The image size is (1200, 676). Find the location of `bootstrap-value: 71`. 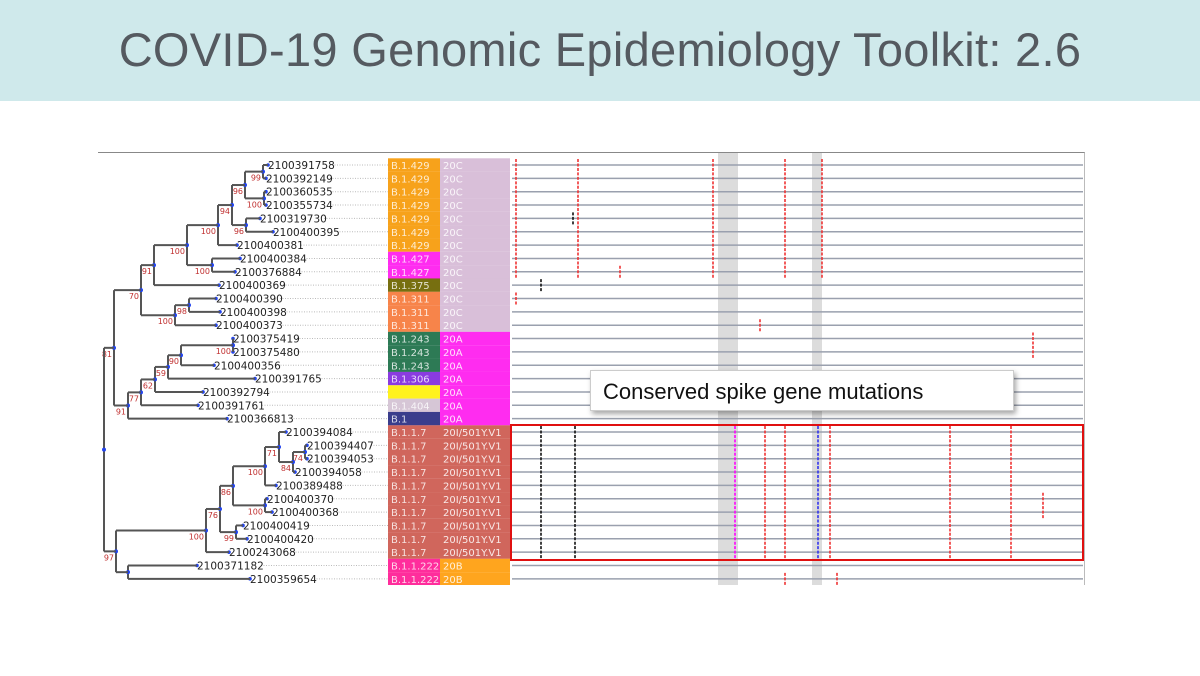

bootstrap-value: 71 is located at coordinates (272, 453).